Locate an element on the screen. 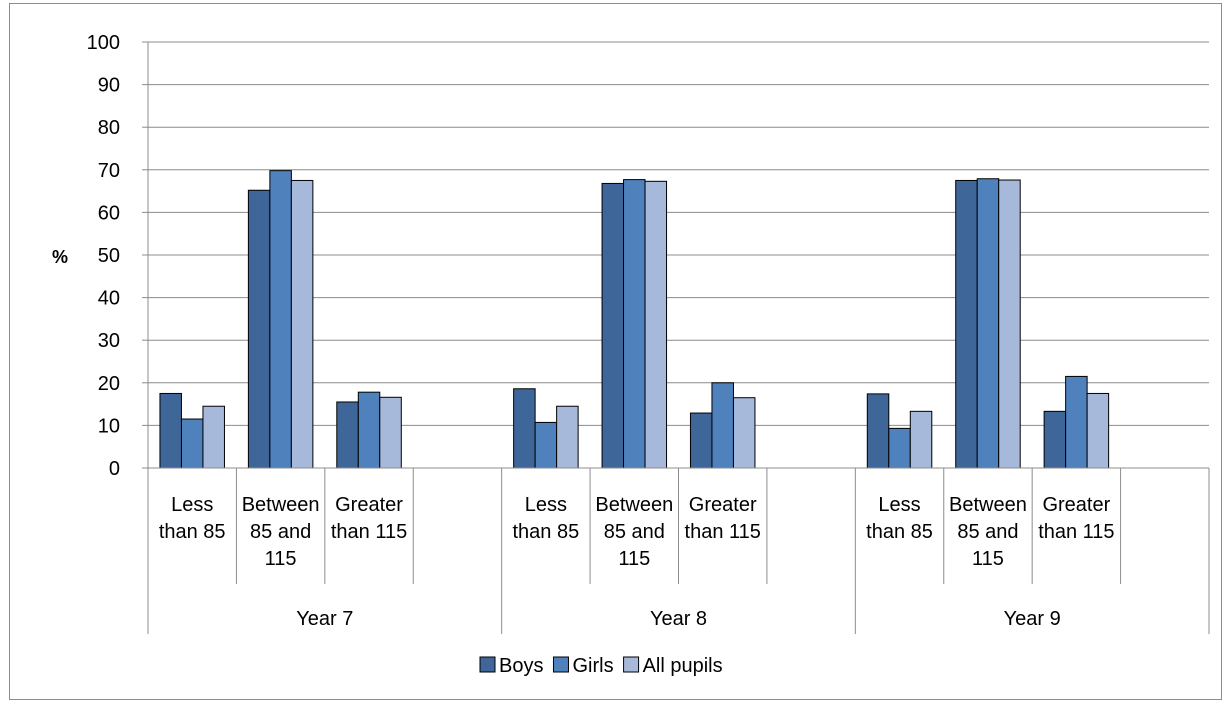 The width and height of the screenshot is (1226, 704). group-label: Year 7 is located at coordinates (324, 619).